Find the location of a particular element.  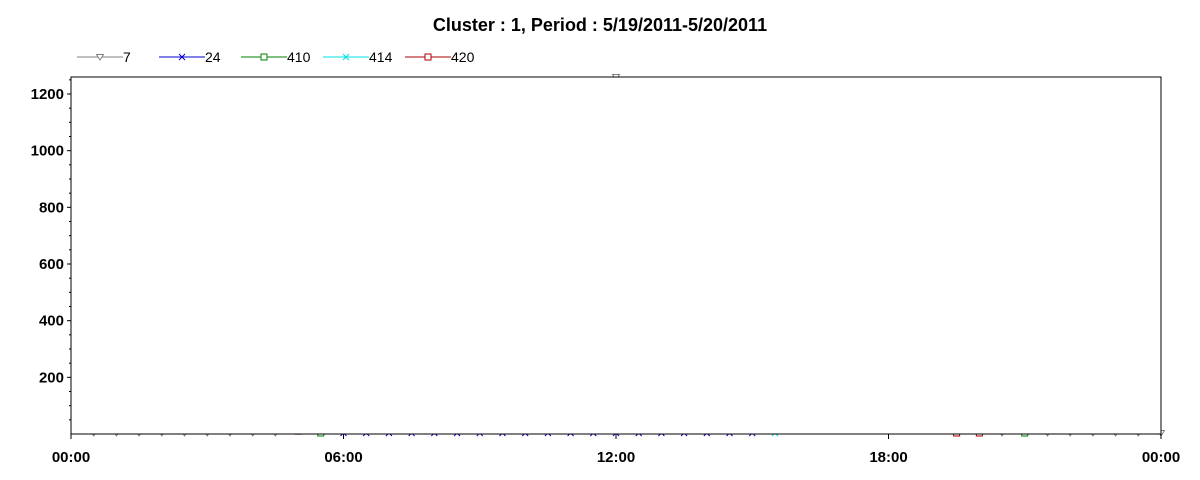

y-tick-label: 1000 is located at coordinates (47, 151).